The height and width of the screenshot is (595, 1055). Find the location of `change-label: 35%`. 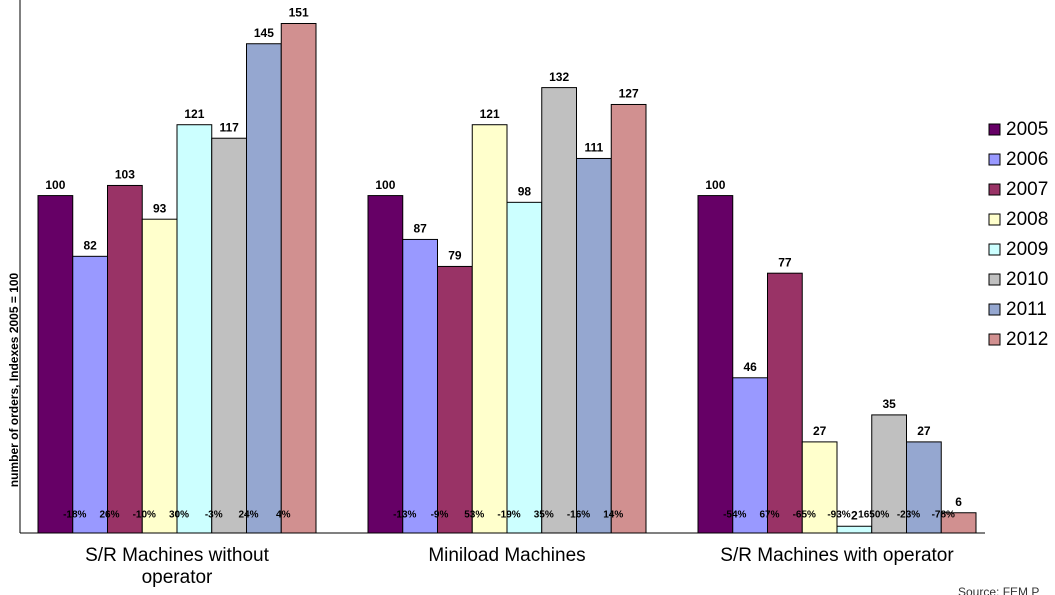

change-label: 35% is located at coordinates (544, 515).